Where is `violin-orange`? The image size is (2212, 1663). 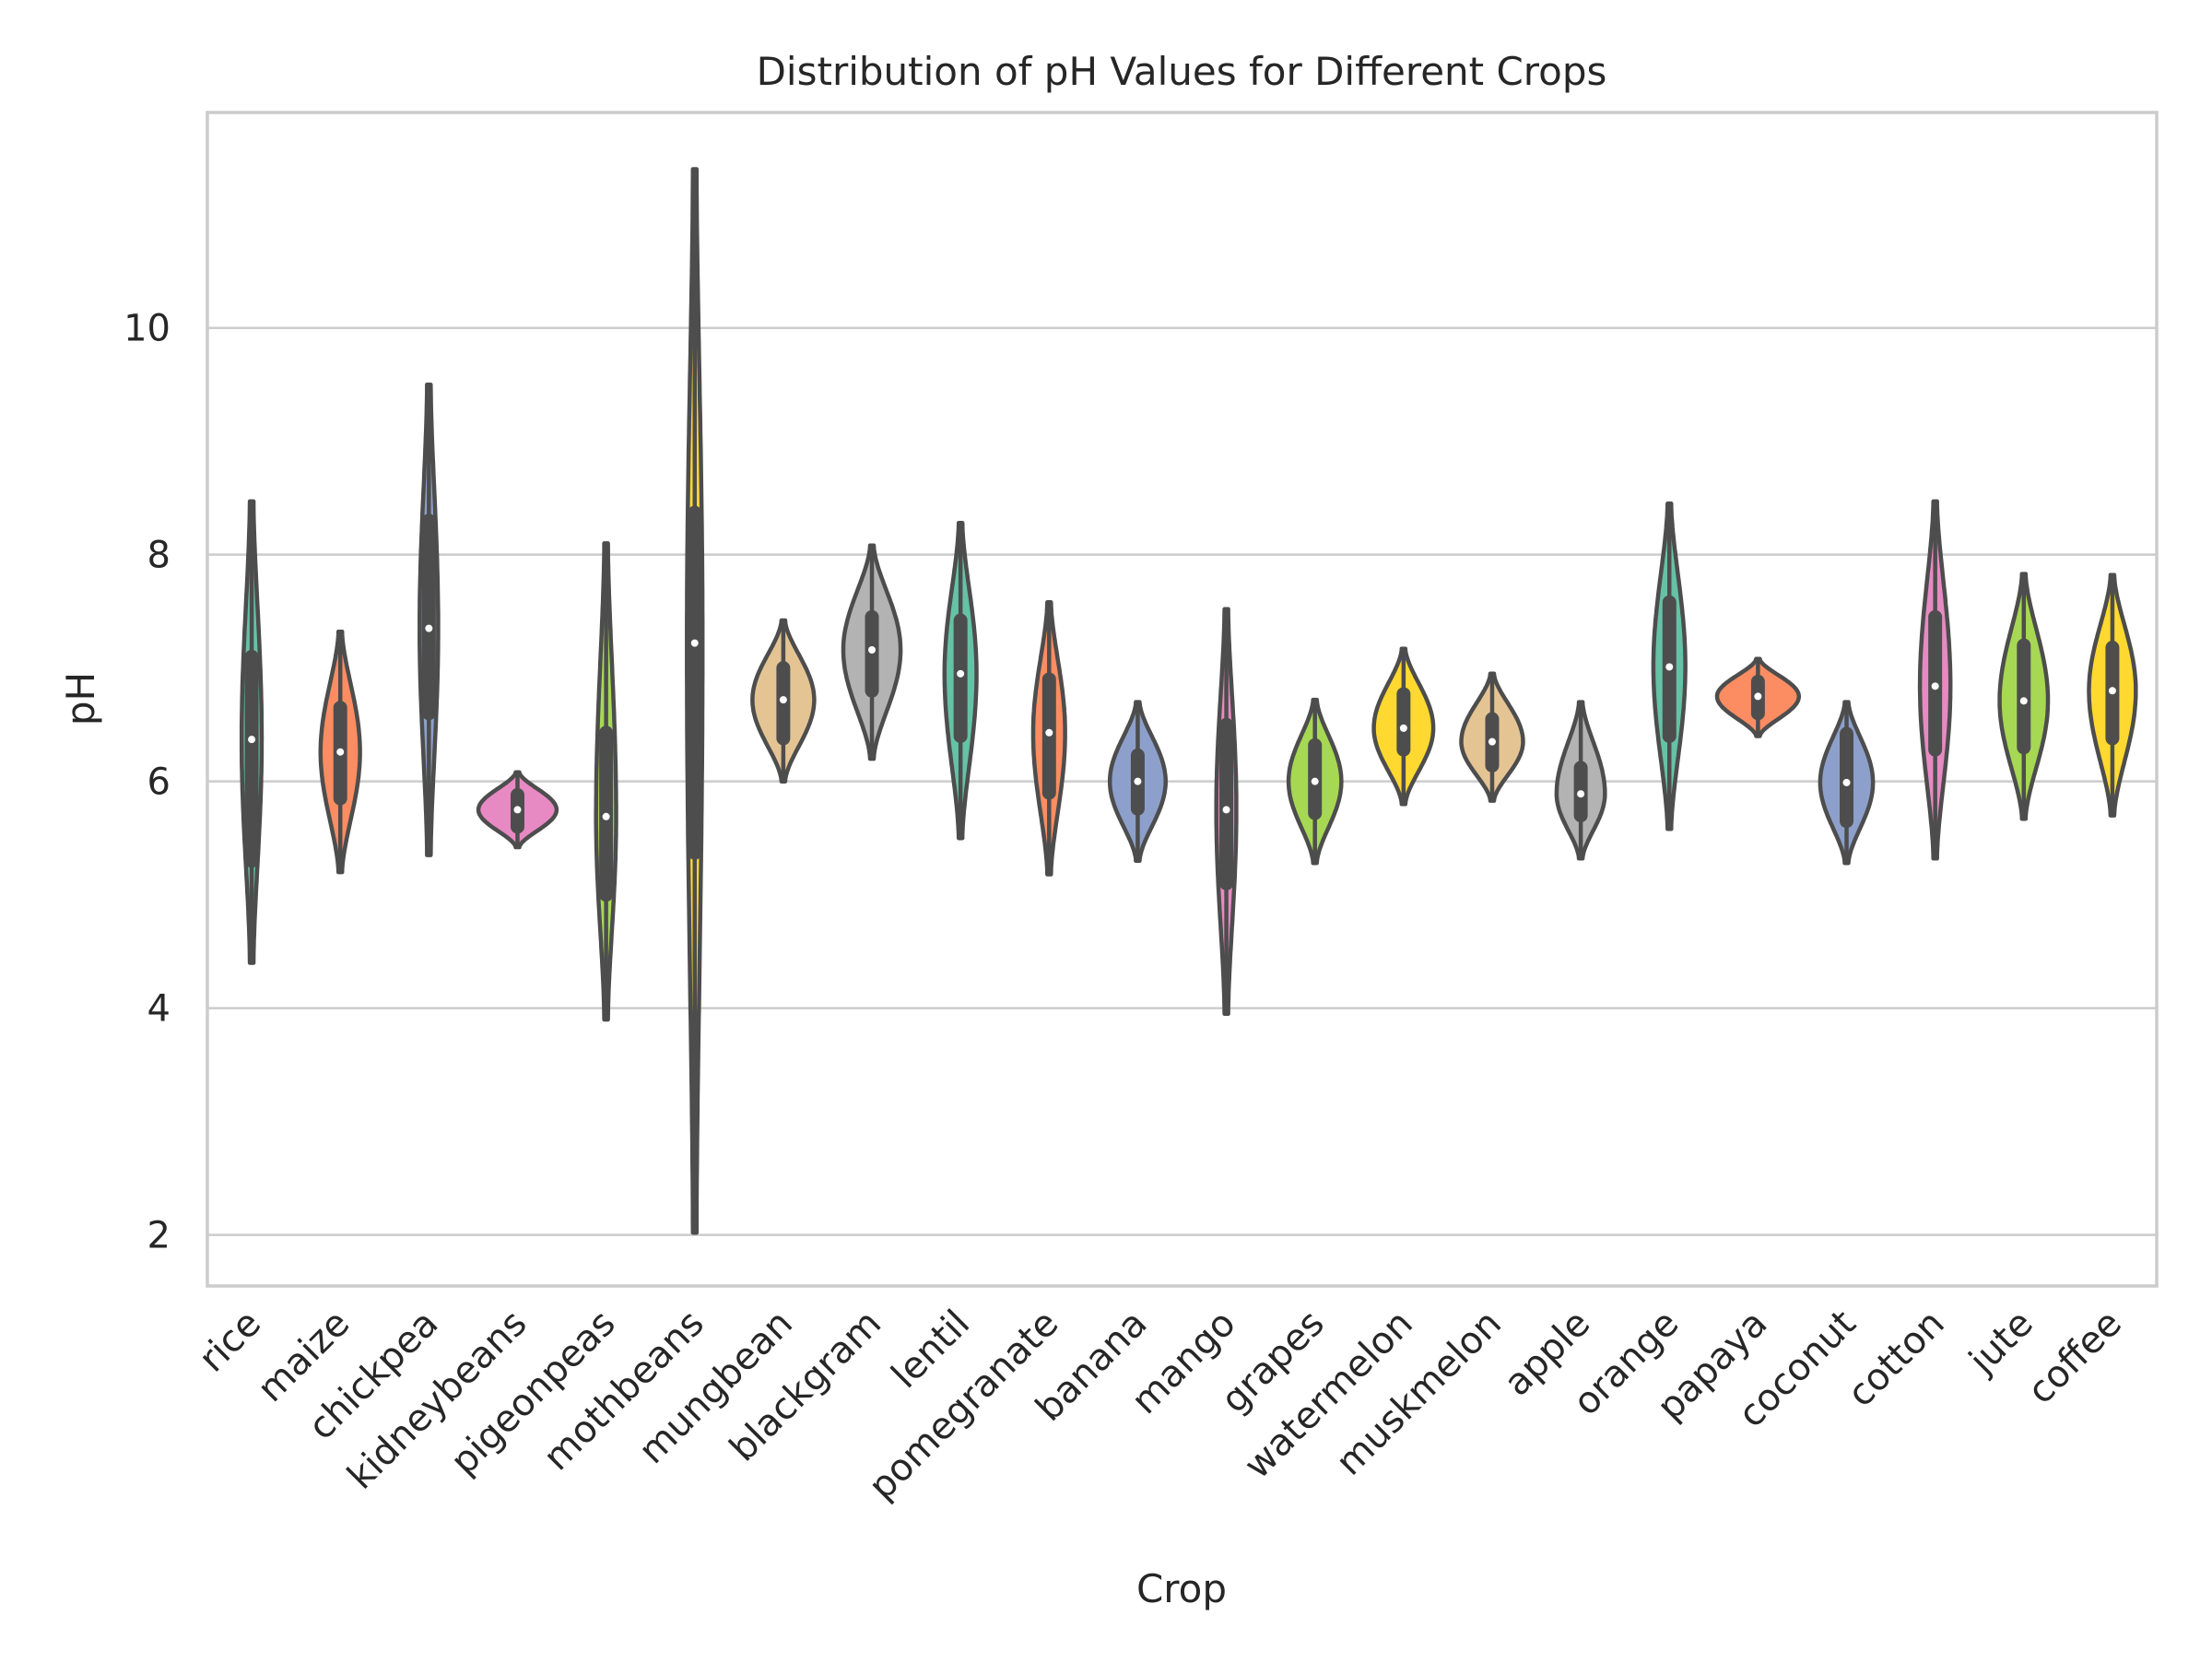
violin-orange is located at coordinates (1669, 666).